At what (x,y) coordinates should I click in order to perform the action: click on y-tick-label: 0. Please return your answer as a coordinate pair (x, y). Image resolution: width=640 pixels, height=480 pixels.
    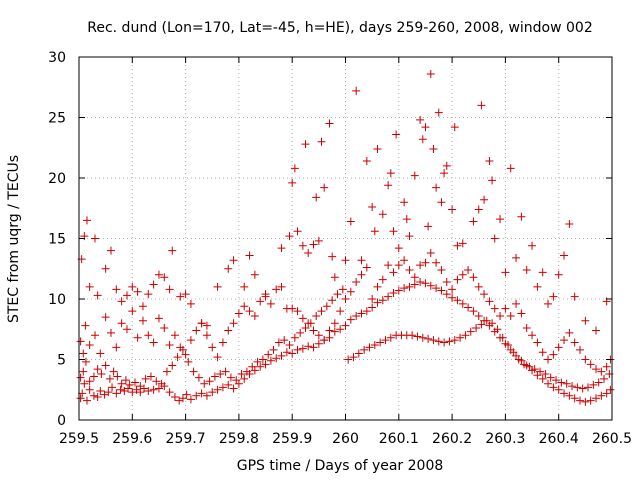
    Looking at the image, I should click on (61, 421).